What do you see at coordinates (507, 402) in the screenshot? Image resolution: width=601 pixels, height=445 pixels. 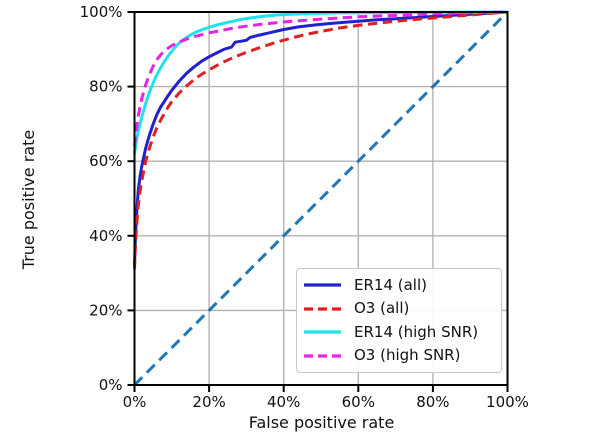 I see `x-tick-label: 100%` at bounding box center [507, 402].